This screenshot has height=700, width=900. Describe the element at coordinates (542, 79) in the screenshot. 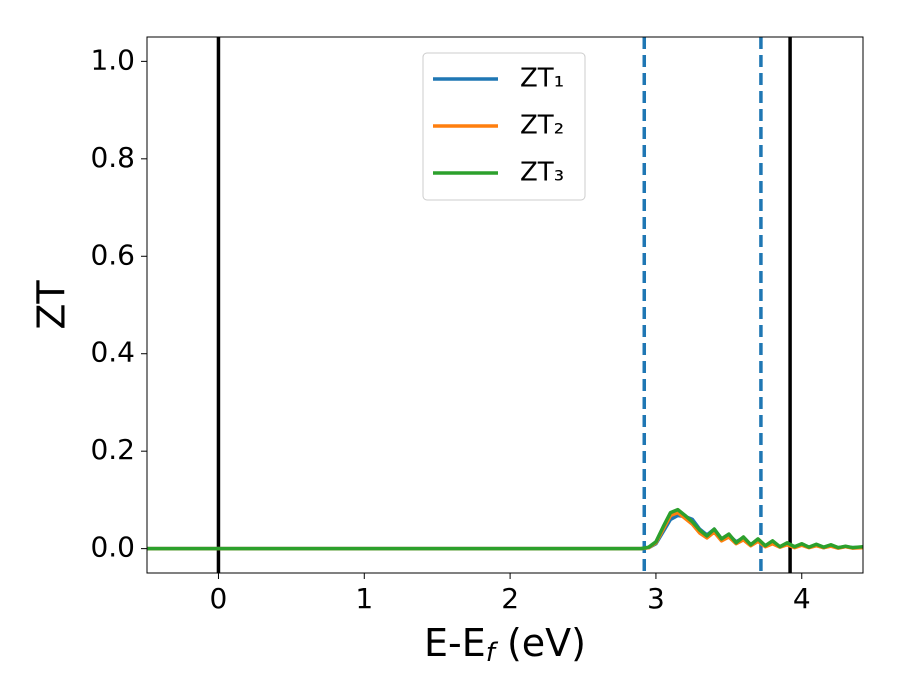

I see `legend-label: ZT₁` at that location.